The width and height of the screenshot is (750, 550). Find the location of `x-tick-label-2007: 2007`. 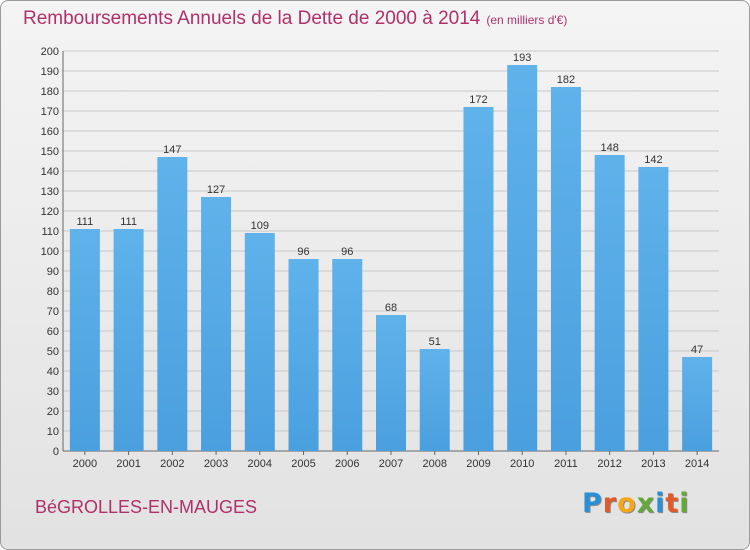

x-tick-label-2007: 2007 is located at coordinates (391, 464).